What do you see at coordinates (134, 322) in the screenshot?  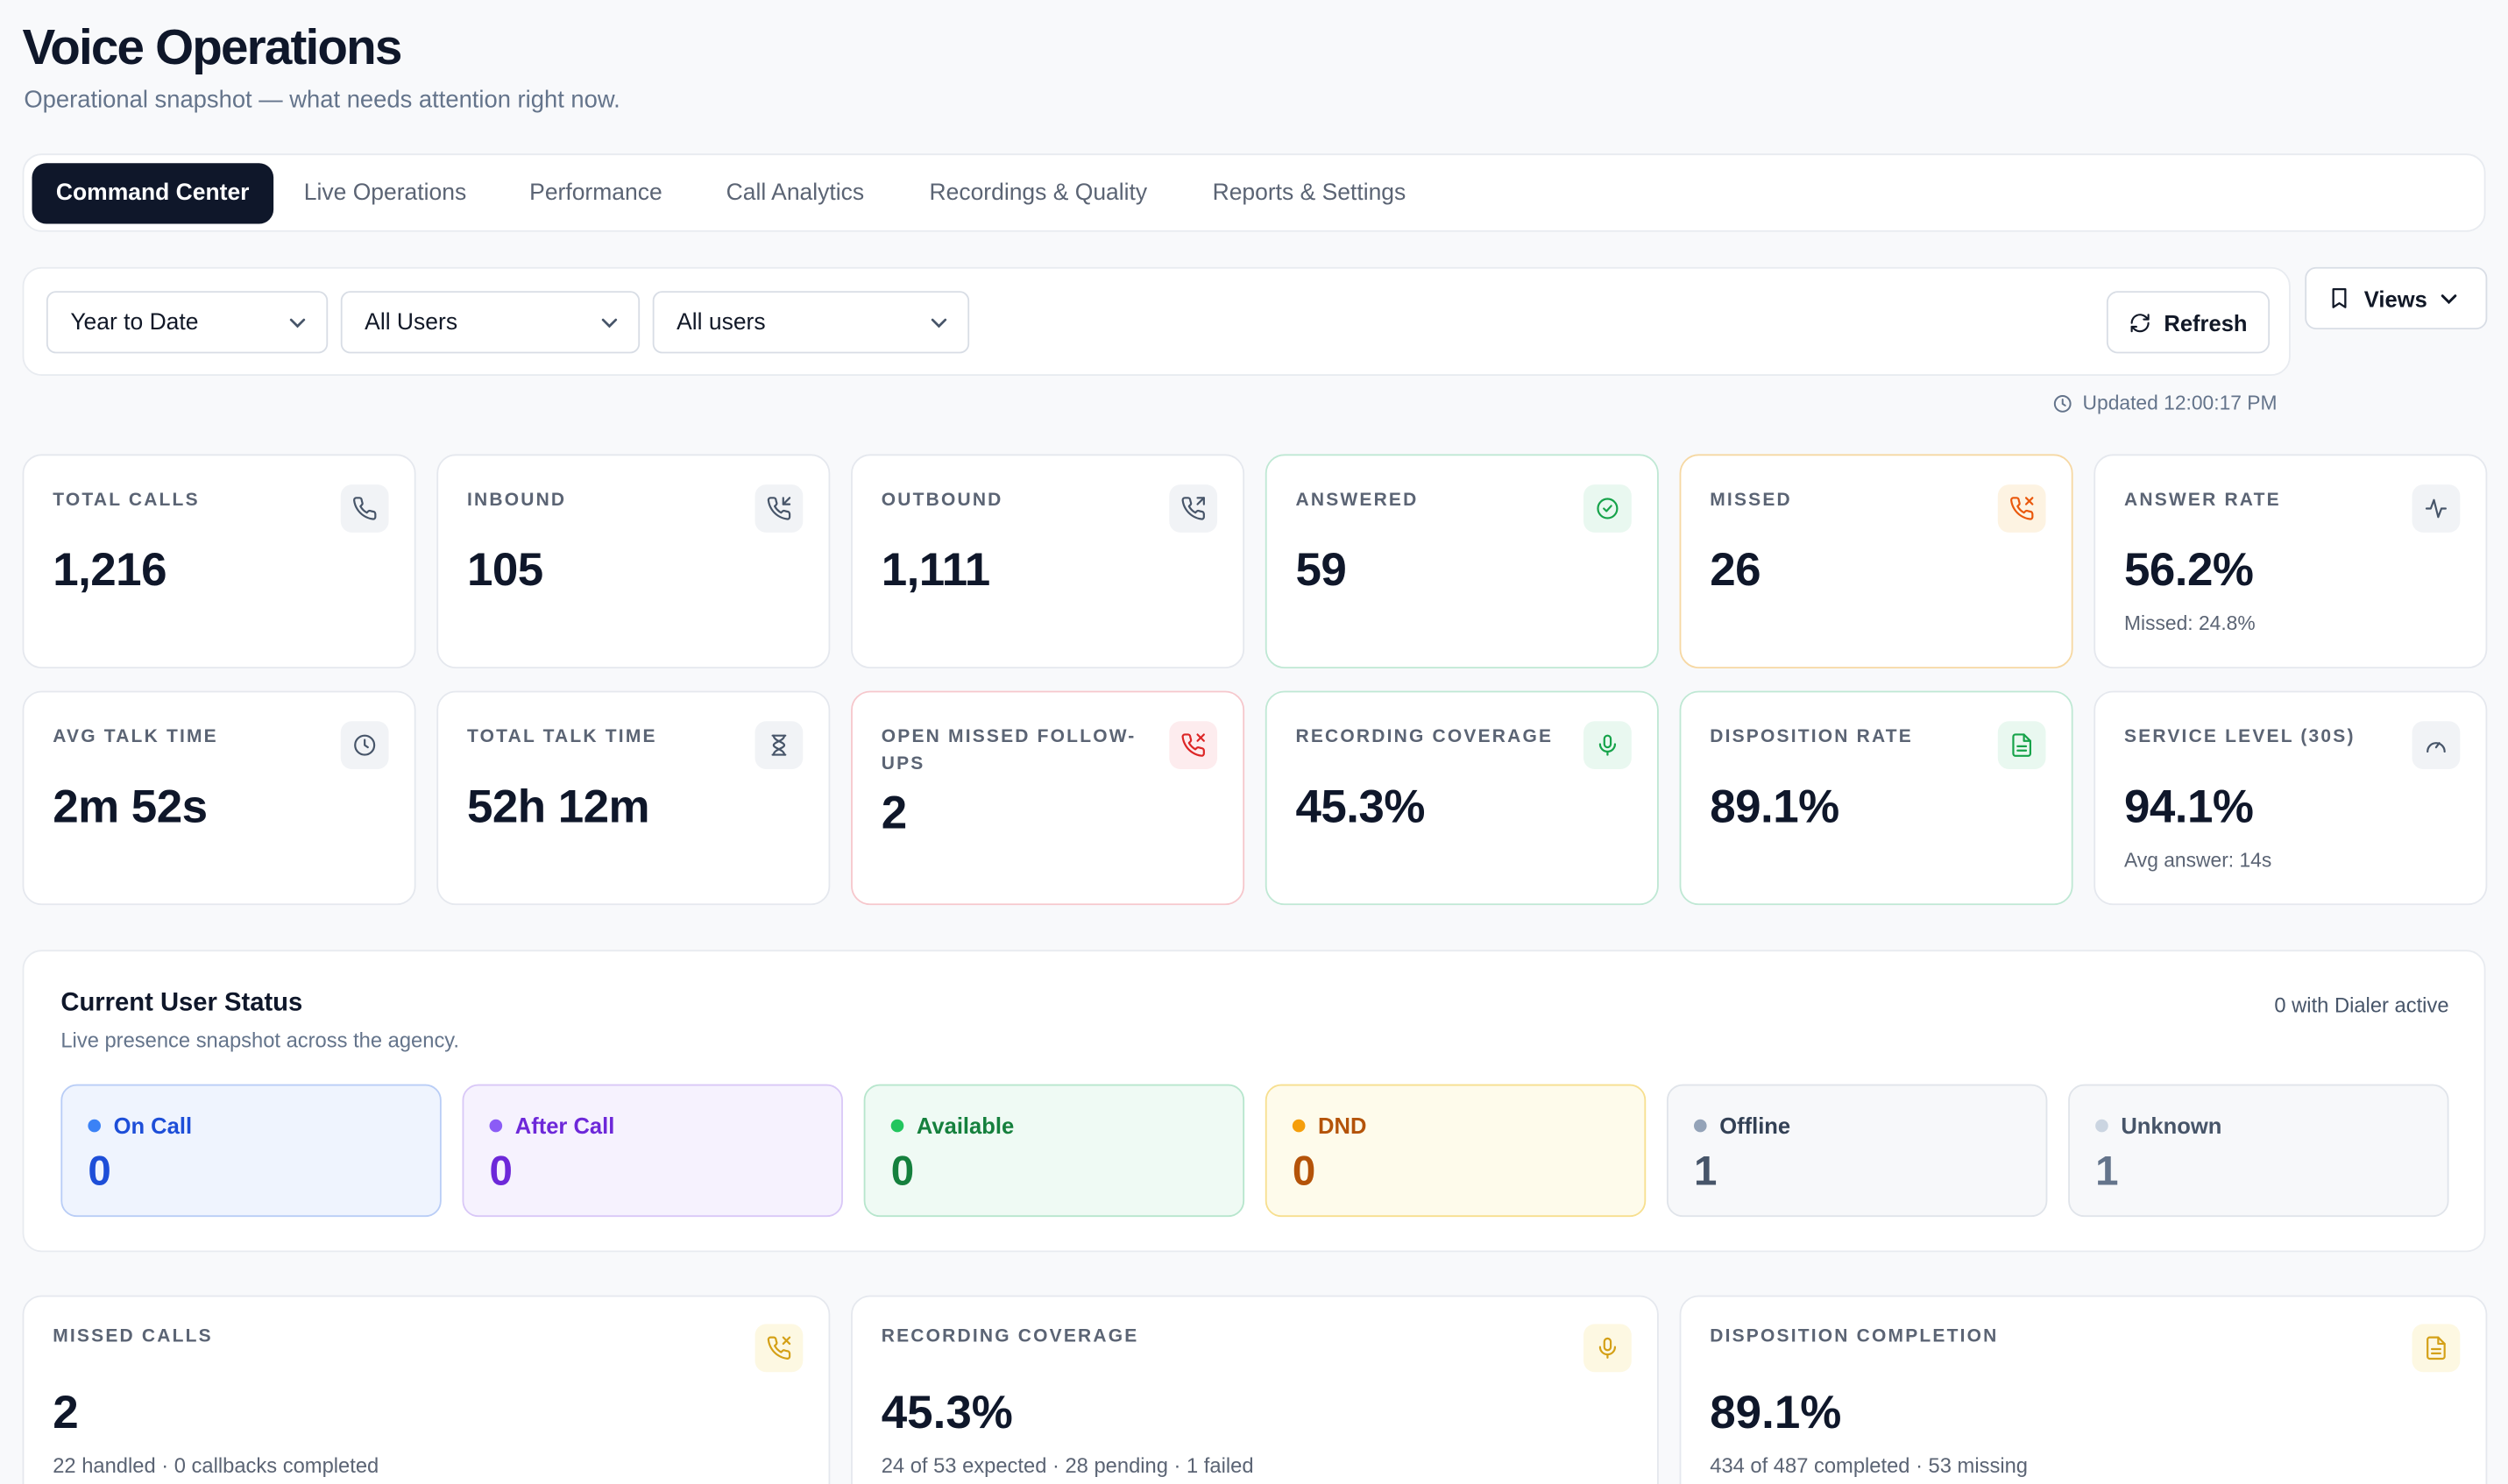 I see `period-select-value: Year to Date` at bounding box center [134, 322].